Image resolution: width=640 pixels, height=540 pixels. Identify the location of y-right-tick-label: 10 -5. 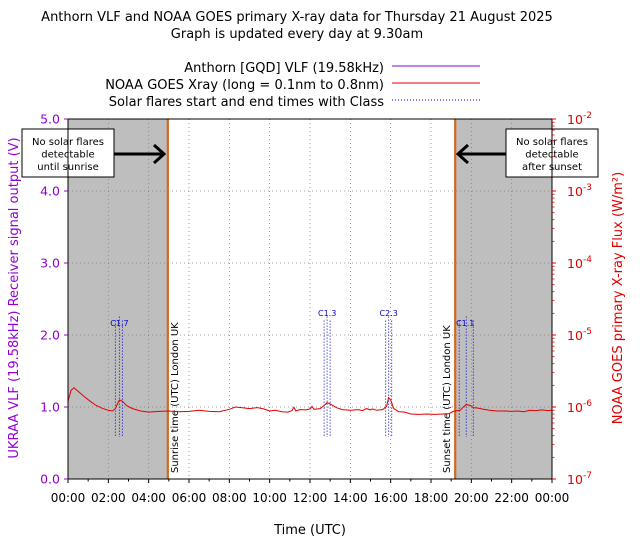
(579, 335).